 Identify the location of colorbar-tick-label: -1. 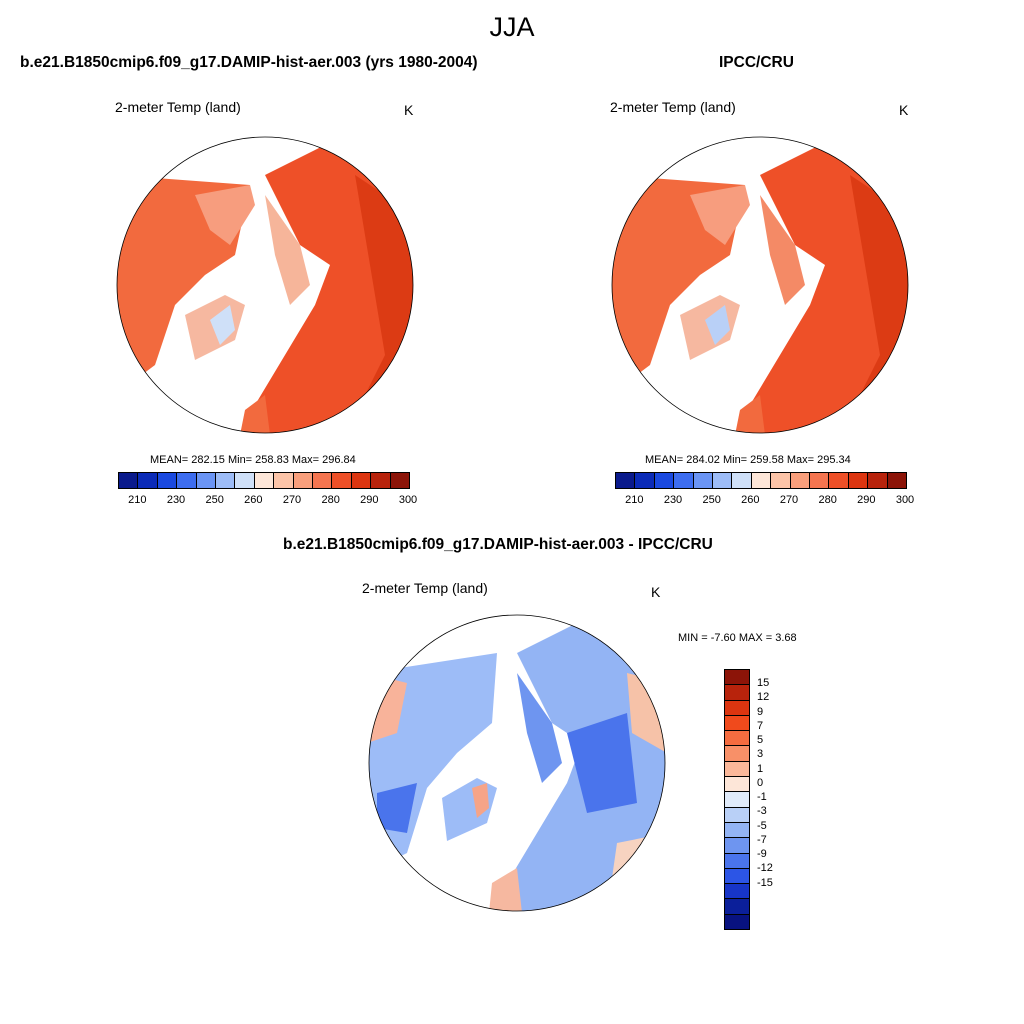
(762, 797).